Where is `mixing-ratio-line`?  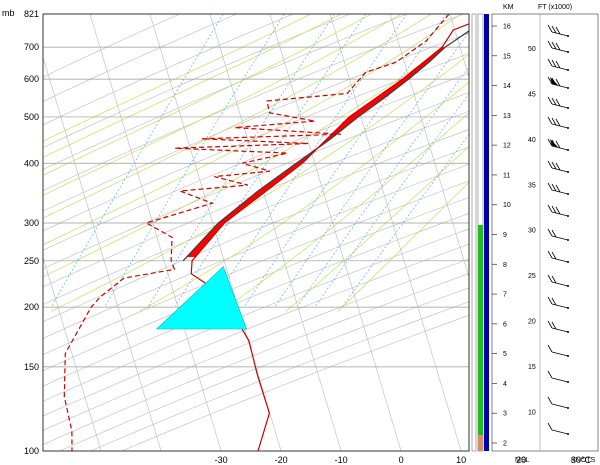
mixing-ratio-line is located at coordinates (392, 200).